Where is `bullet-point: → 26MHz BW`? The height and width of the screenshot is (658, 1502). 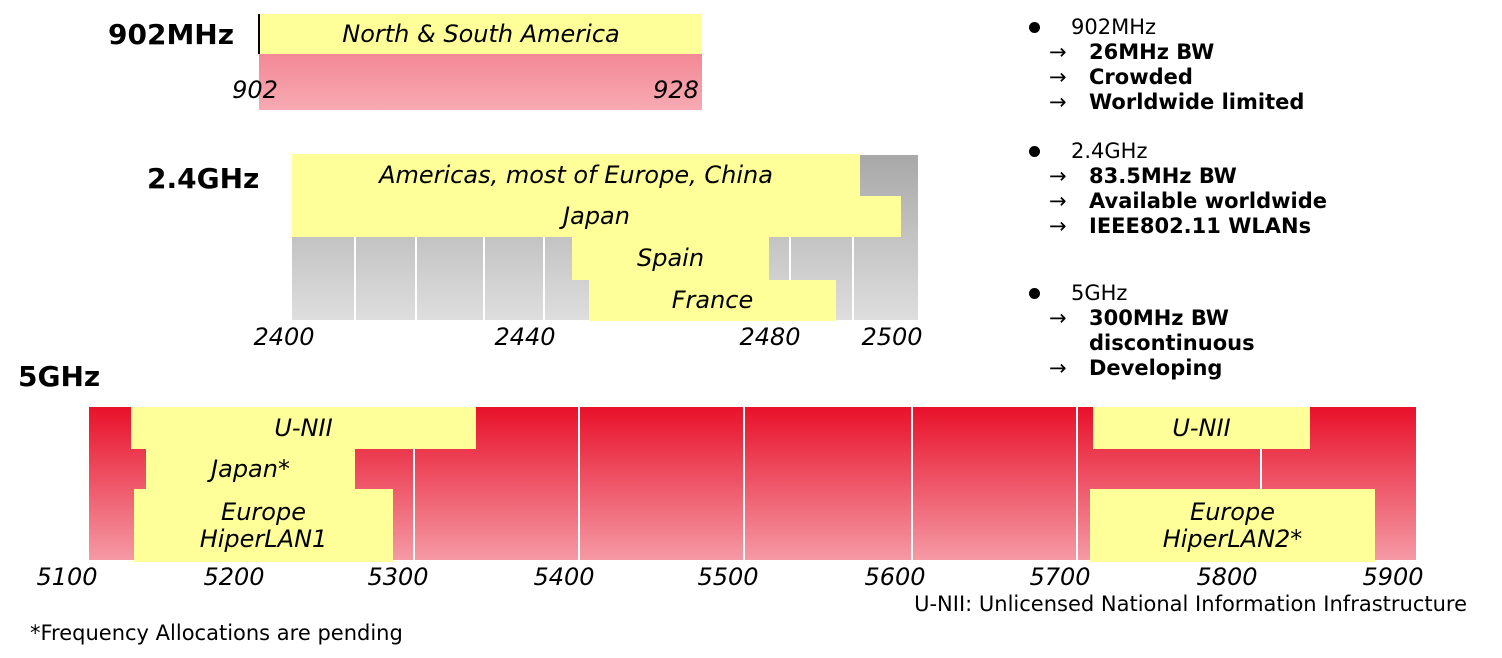 bullet-point: → 26MHz BW is located at coordinates (1166, 52).